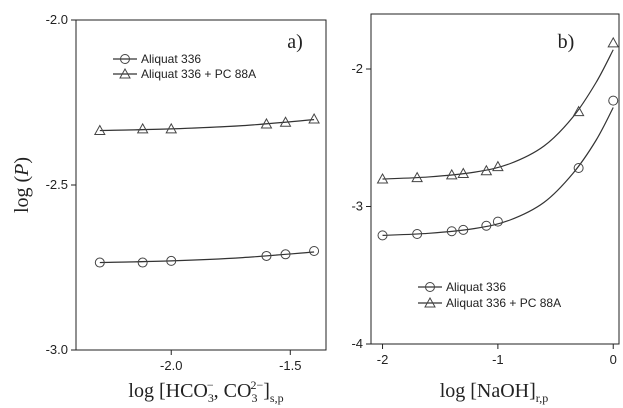 This screenshot has height=408, width=623. What do you see at coordinates (198, 74) in the screenshot?
I see `legend-a-label-2: Aliquat 336 + PC 88A` at bounding box center [198, 74].